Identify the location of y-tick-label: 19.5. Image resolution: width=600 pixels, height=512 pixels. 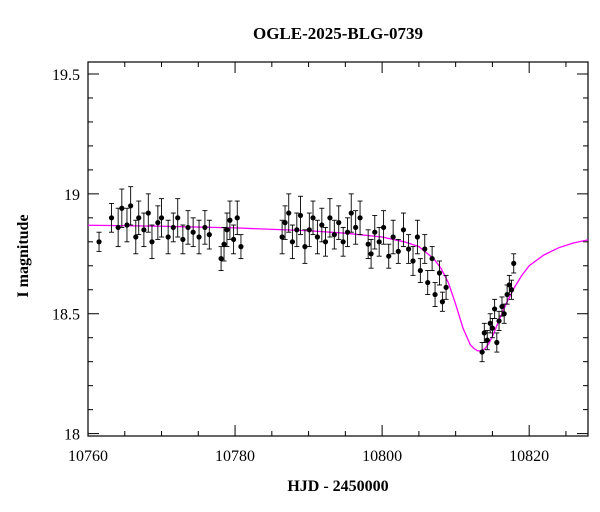
(66, 75).